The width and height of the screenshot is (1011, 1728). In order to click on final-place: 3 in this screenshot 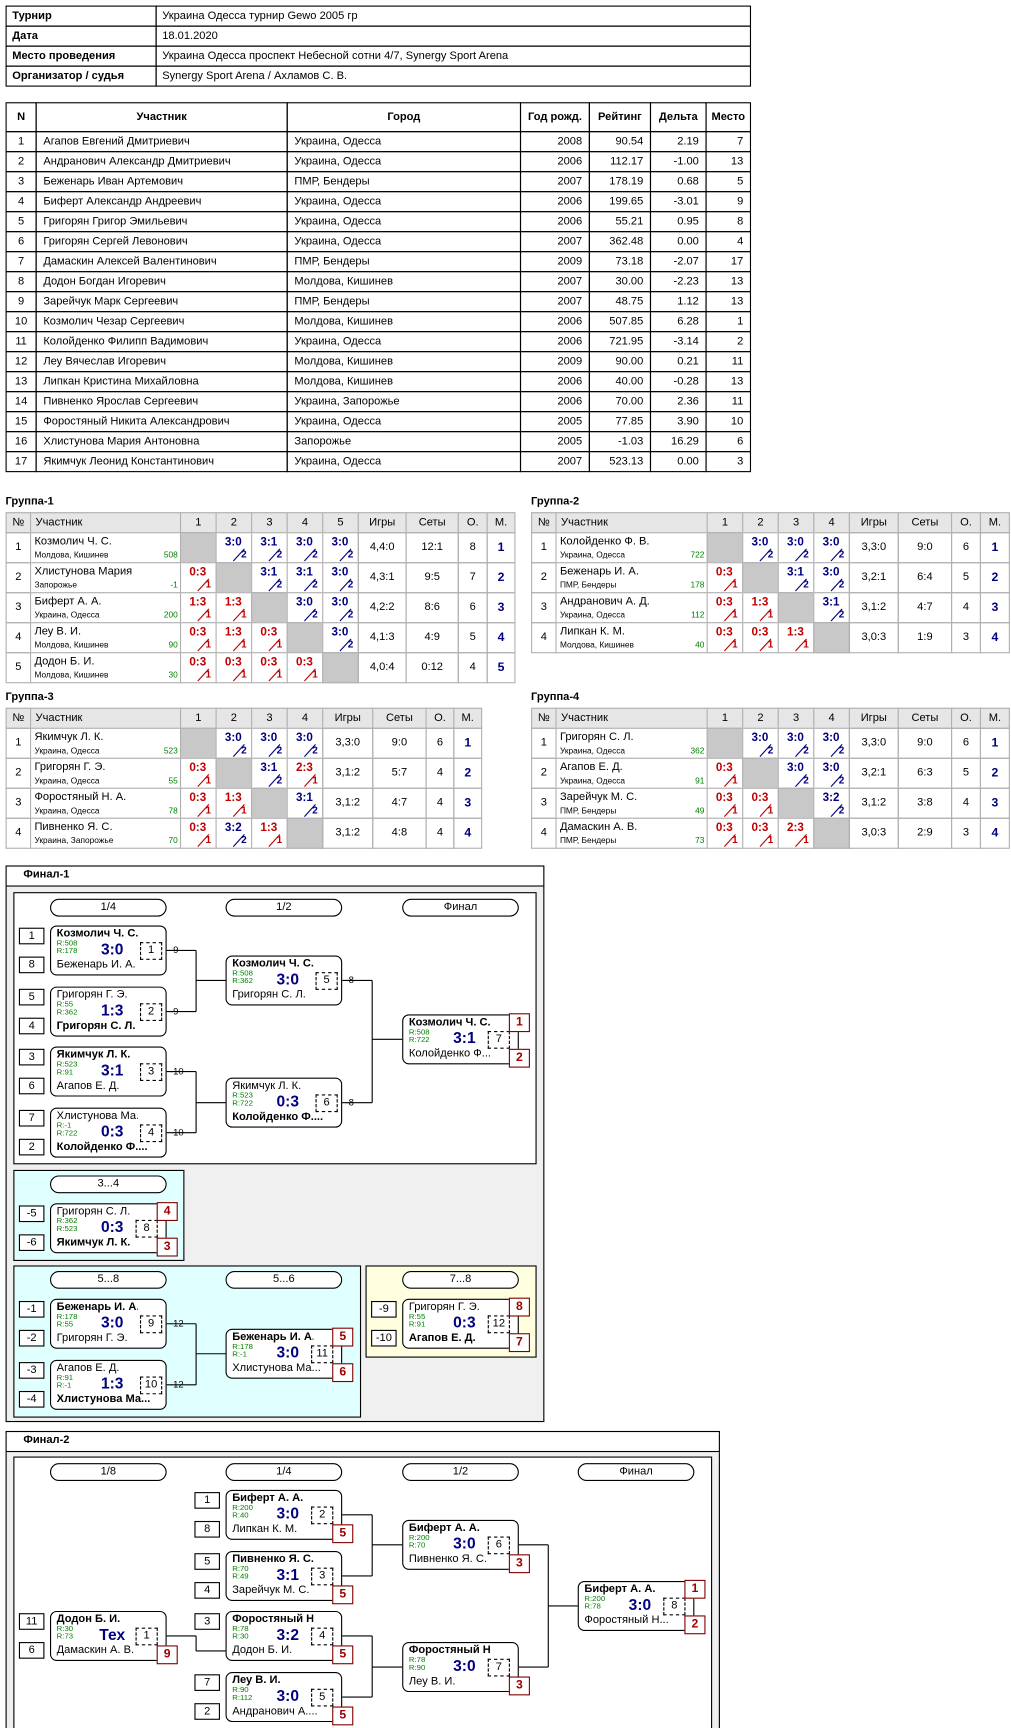, I will do `click(519, 1564)`.